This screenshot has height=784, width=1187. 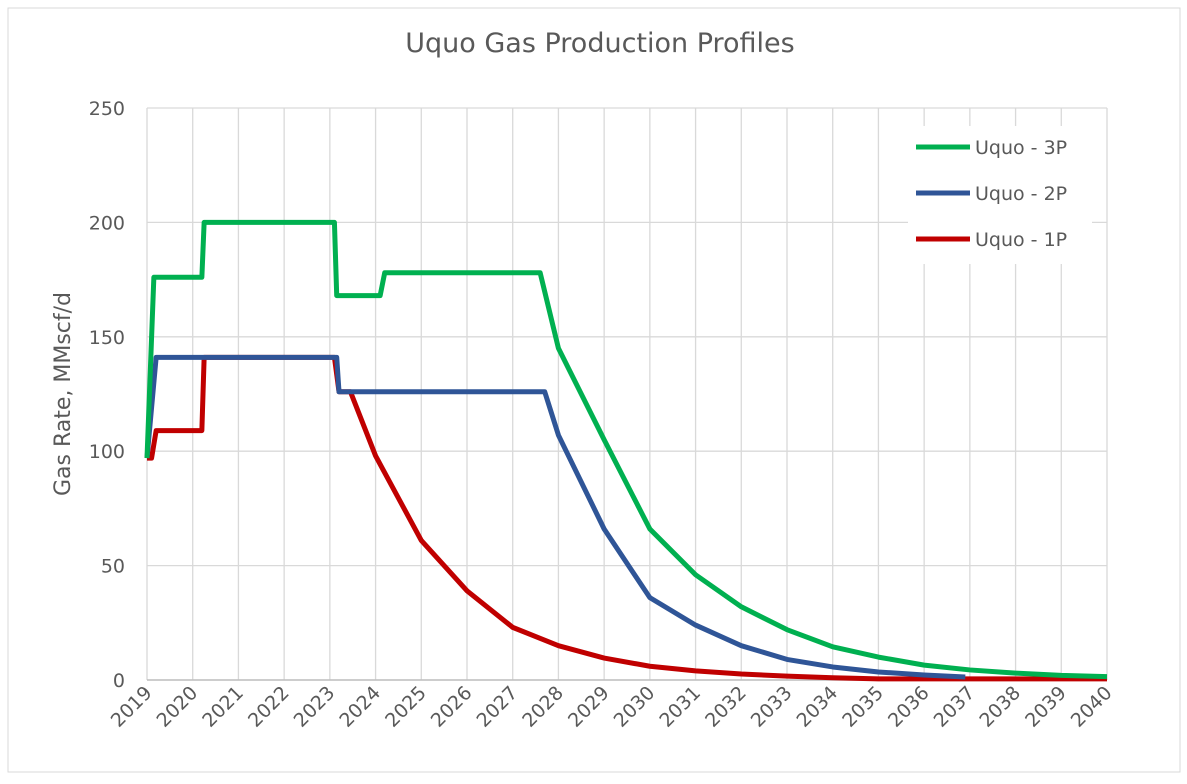 What do you see at coordinates (63, 394) in the screenshot?
I see `y-axis-label: Gas Rate, MMscf/d` at bounding box center [63, 394].